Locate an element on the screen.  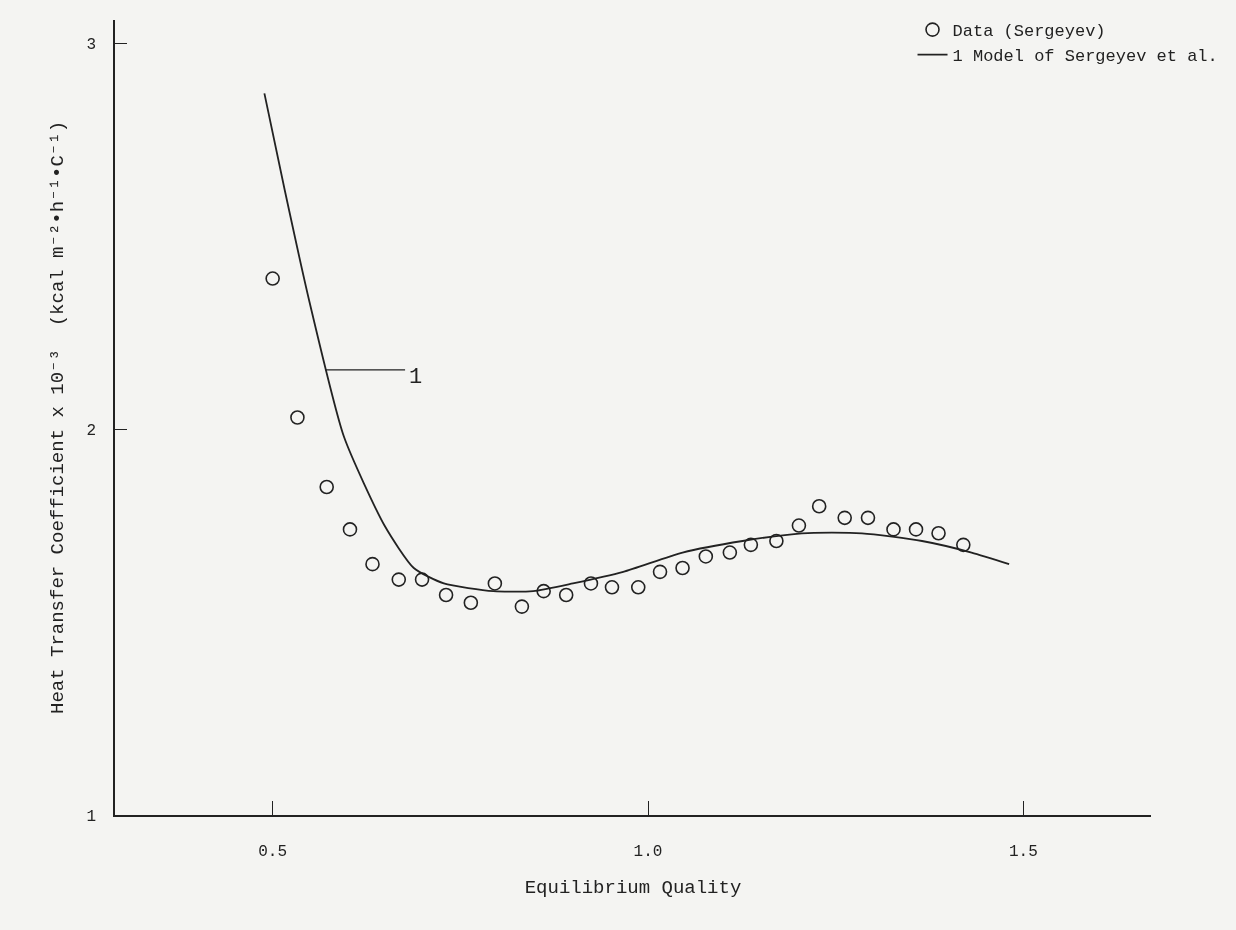
y-tick-label: 3 is located at coordinates (91, 44).